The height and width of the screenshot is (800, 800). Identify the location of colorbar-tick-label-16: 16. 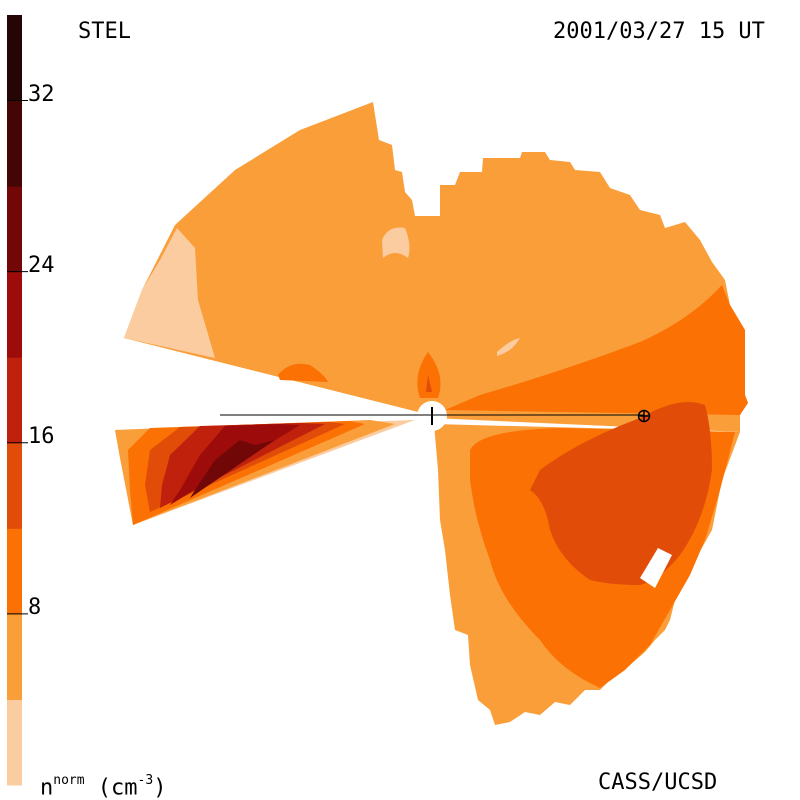
(41, 436).